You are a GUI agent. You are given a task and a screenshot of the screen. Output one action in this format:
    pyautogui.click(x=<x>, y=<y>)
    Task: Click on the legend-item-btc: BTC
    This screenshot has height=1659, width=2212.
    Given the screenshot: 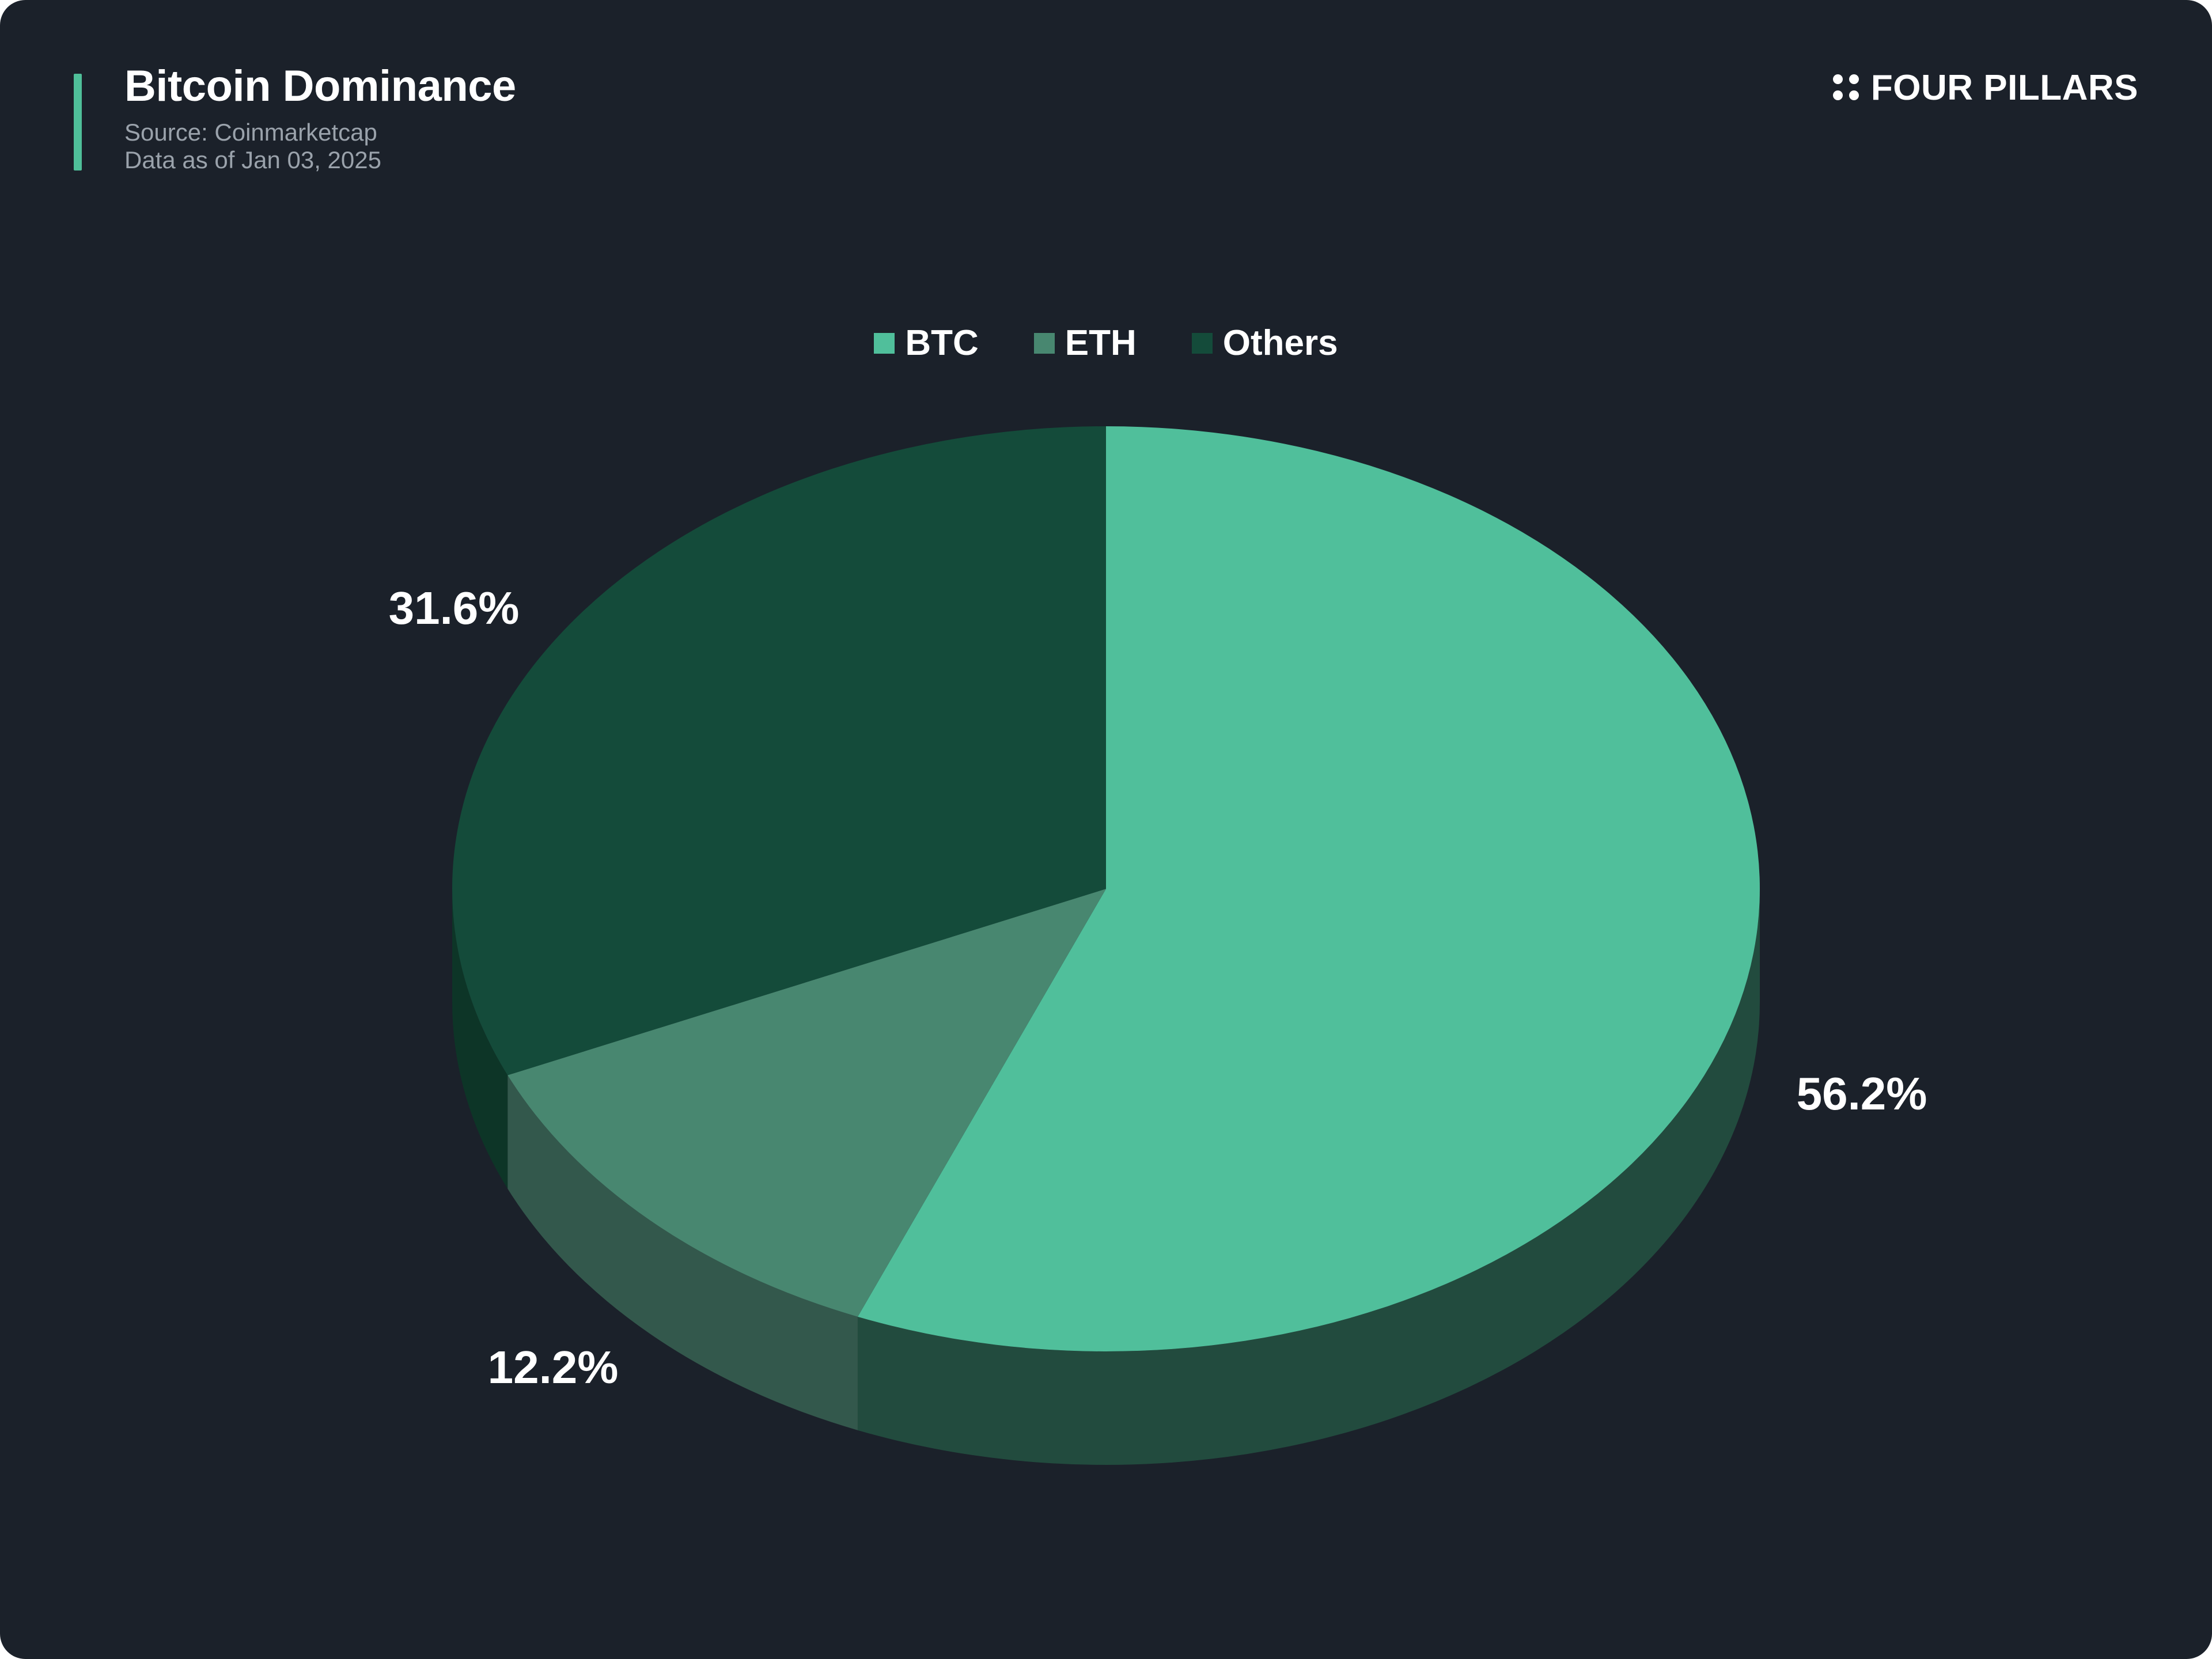 What is the action you would take?
    pyautogui.click(x=926, y=343)
    